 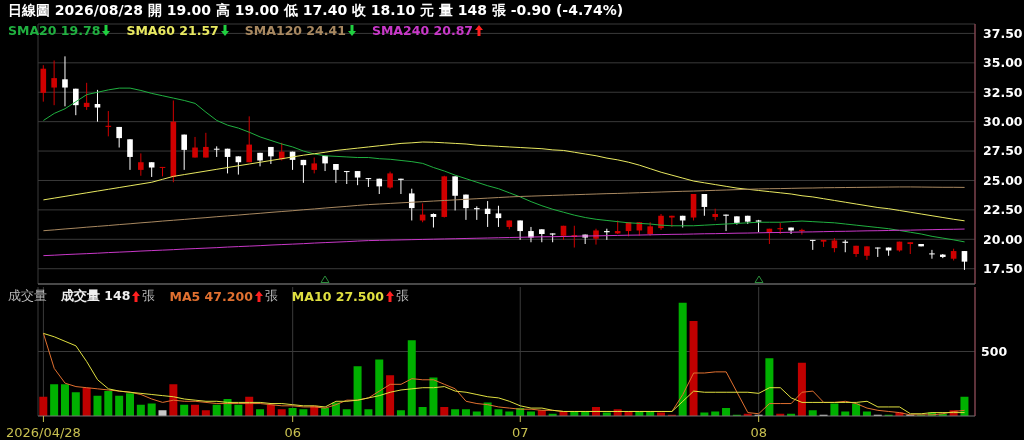 What do you see at coordinates (27, 296) in the screenshot?
I see `chart-title: 成交量` at bounding box center [27, 296].